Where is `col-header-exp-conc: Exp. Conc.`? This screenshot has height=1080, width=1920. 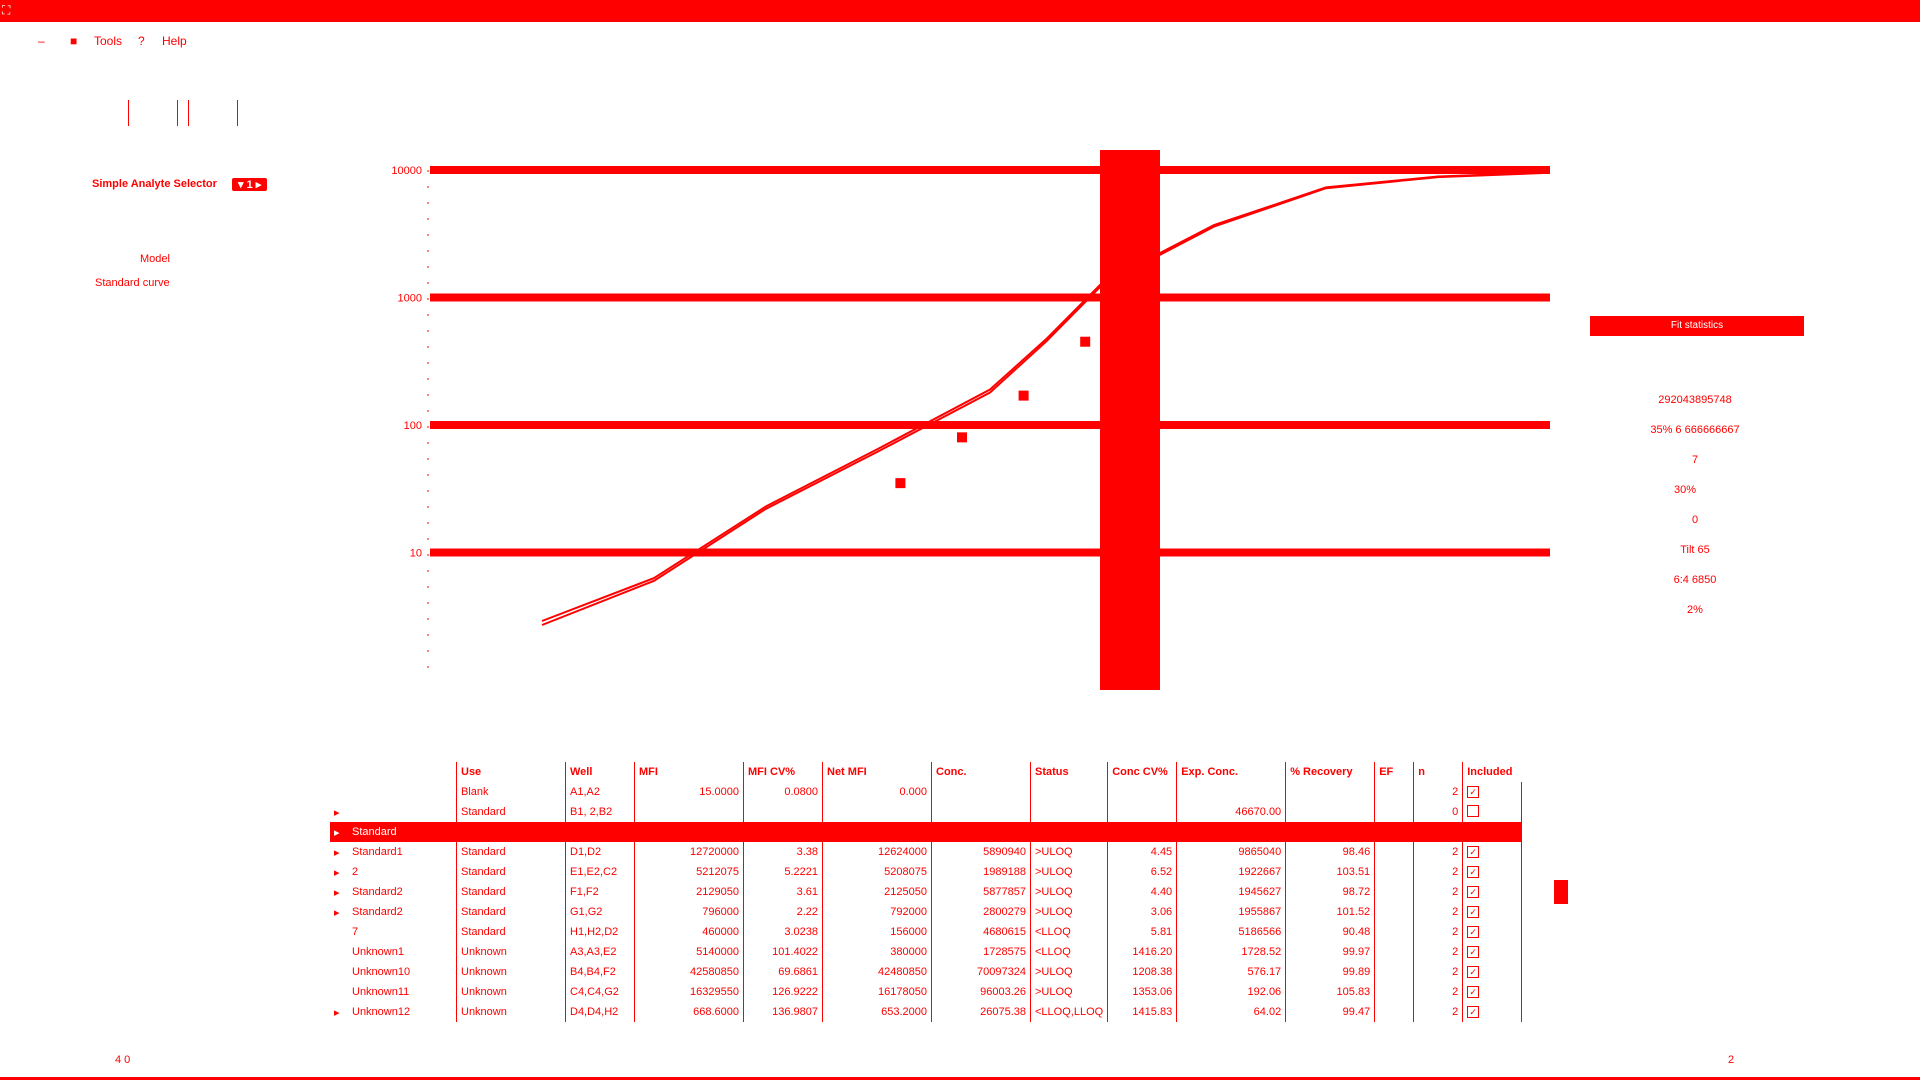
col-header-exp-conc: Exp. Conc. is located at coordinates (1231, 772).